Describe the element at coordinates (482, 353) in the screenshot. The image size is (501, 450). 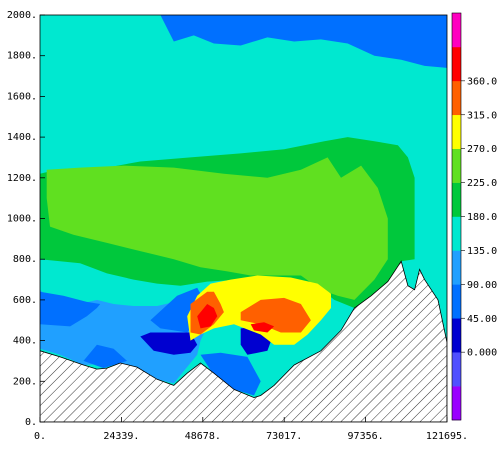
I see `colorbar-label: 0.000` at that location.